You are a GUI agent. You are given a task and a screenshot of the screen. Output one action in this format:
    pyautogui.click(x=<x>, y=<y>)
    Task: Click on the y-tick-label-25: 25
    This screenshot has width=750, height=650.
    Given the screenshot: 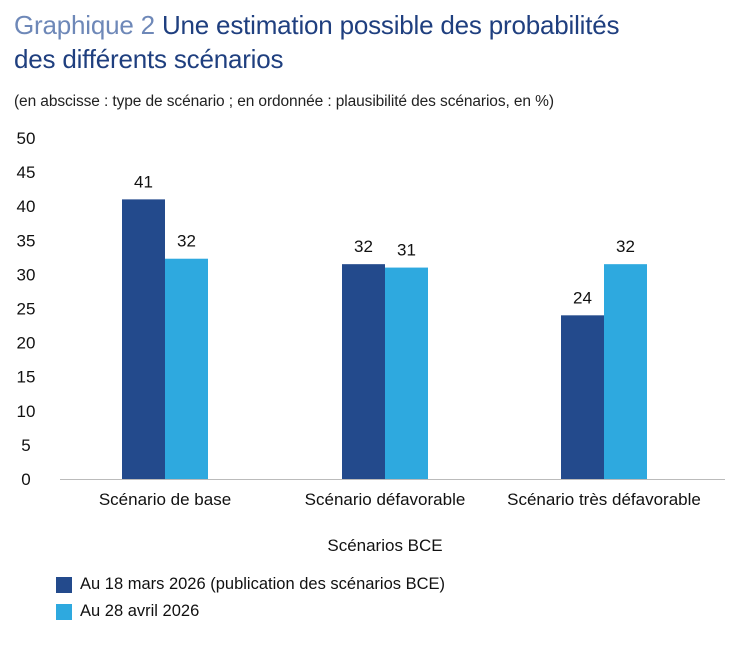 What is the action you would take?
    pyautogui.click(x=26, y=309)
    